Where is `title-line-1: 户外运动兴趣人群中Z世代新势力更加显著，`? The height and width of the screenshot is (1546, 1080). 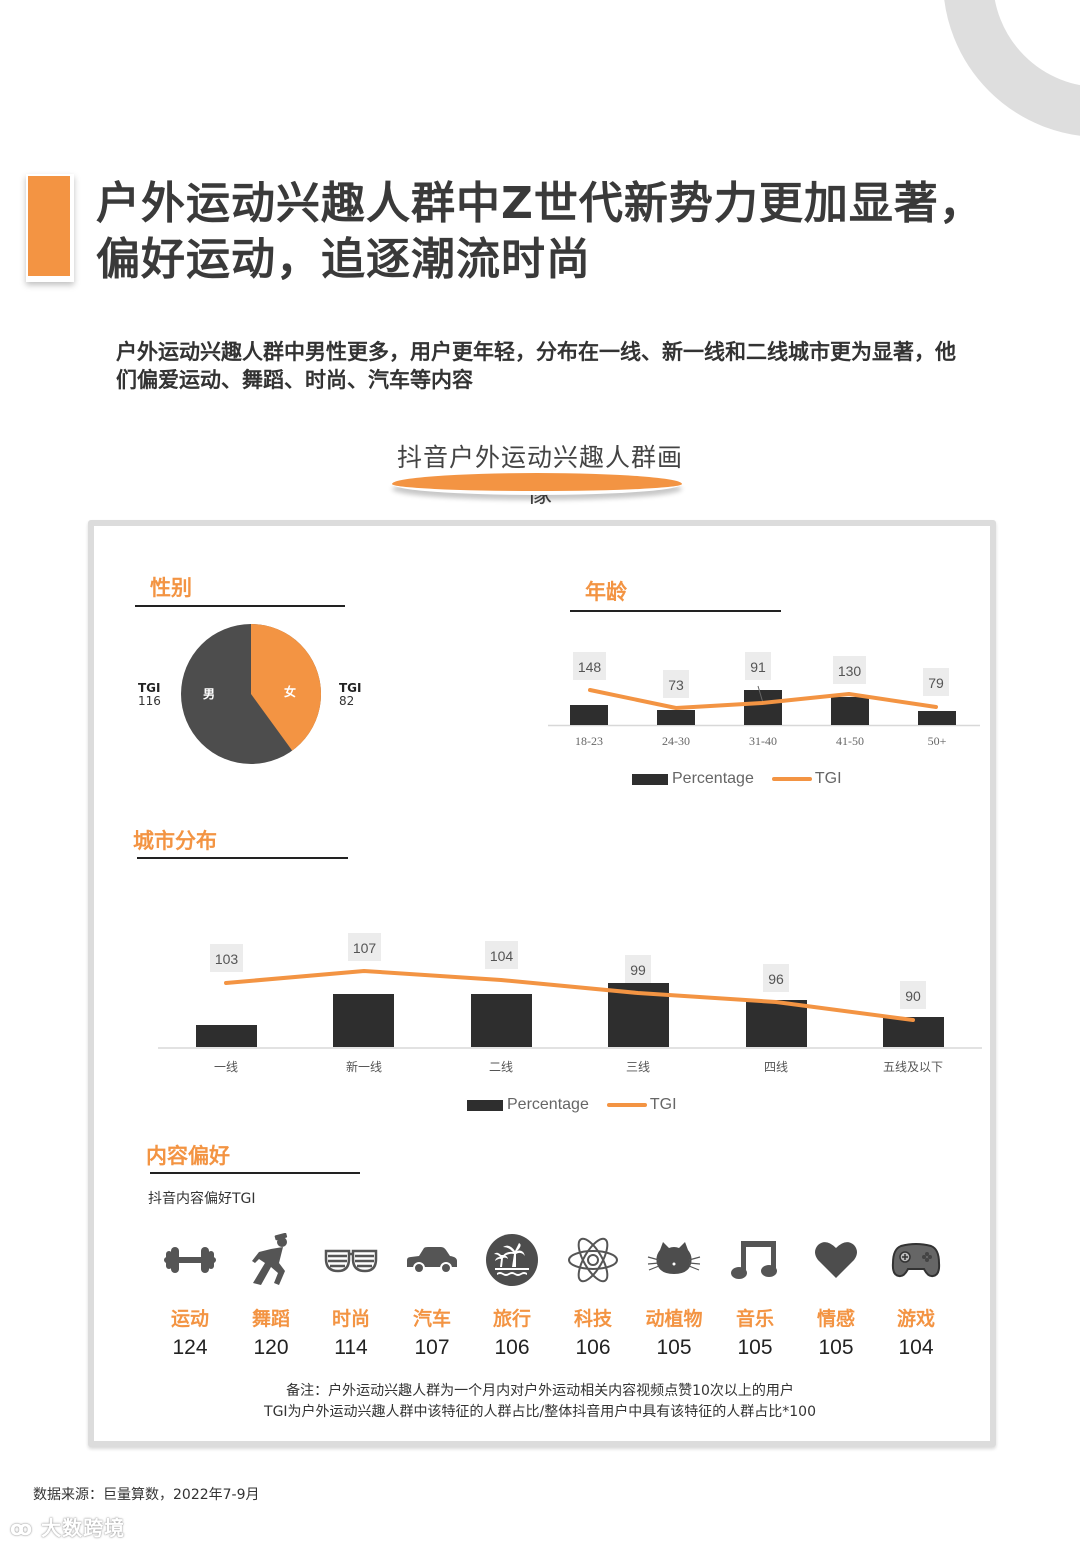
title-line-1: 户外运动兴趣人群中Z世代新势力更加显著， is located at coordinates (540, 203).